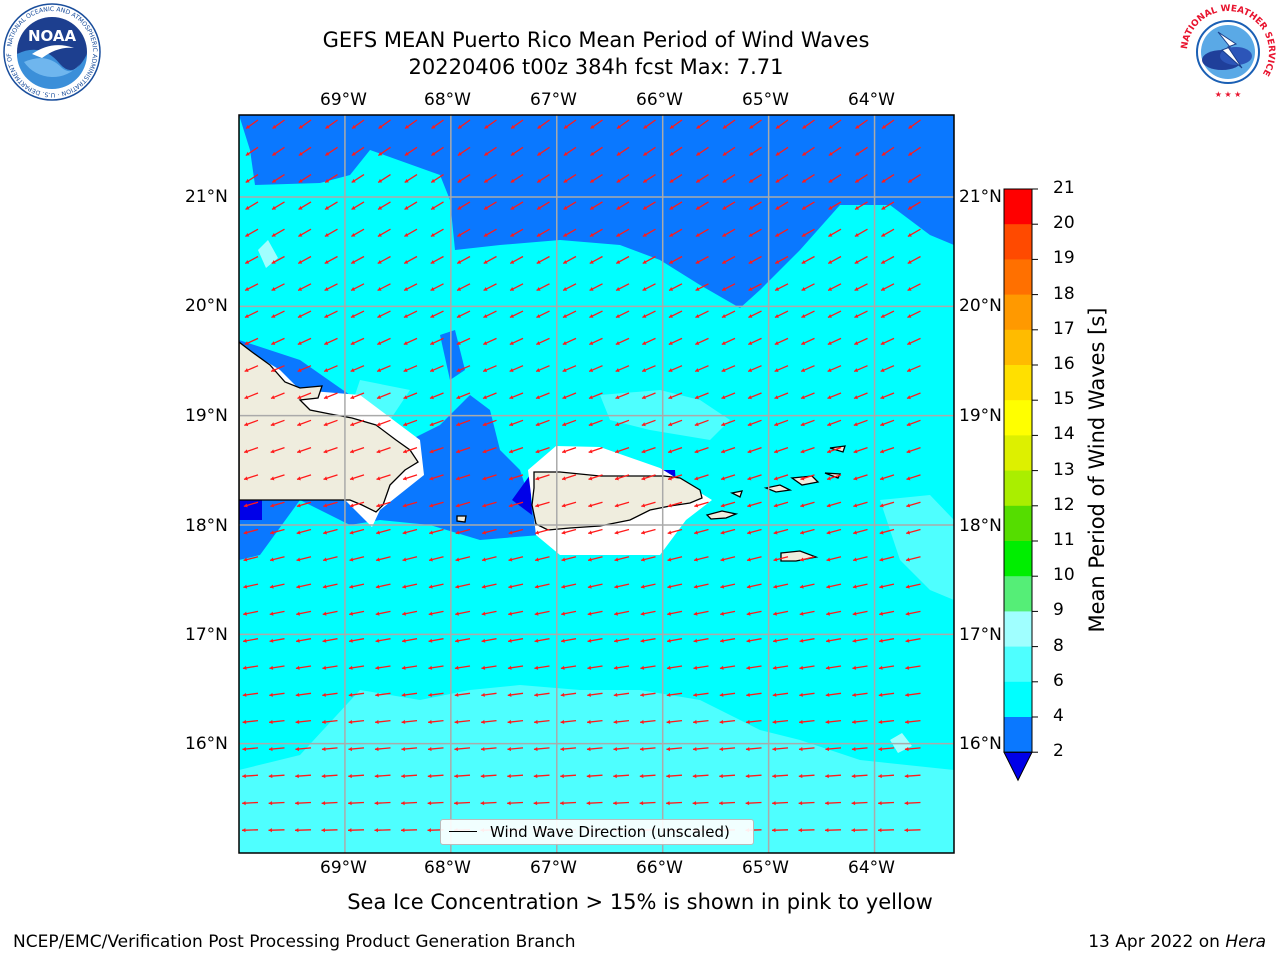 The height and width of the screenshot is (960, 1280). What do you see at coordinates (447, 100) in the screenshot?
I see `lon-label-top: 68°W` at bounding box center [447, 100].